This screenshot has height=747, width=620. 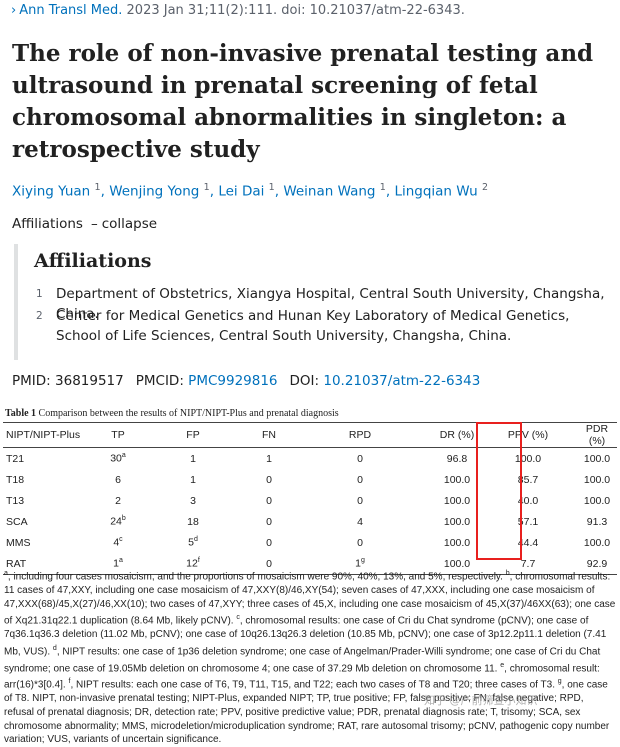 I want to click on table-row: MMS 4c 5d 0 0 100.0 44.4 100.0, so click(x=310, y=542).